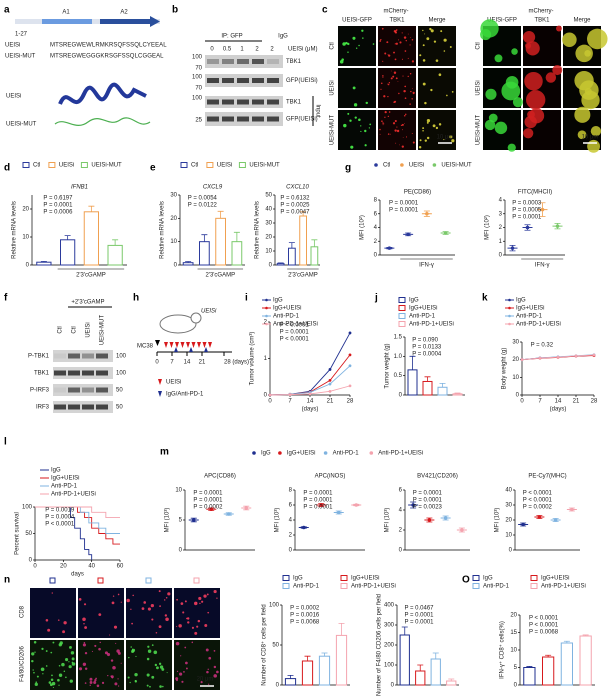 Image resolution: width=608 pixels, height=699 pixels. Describe the element at coordinates (60, 511) in the screenshot. I see `p-value: P = 0.0019` at that location.